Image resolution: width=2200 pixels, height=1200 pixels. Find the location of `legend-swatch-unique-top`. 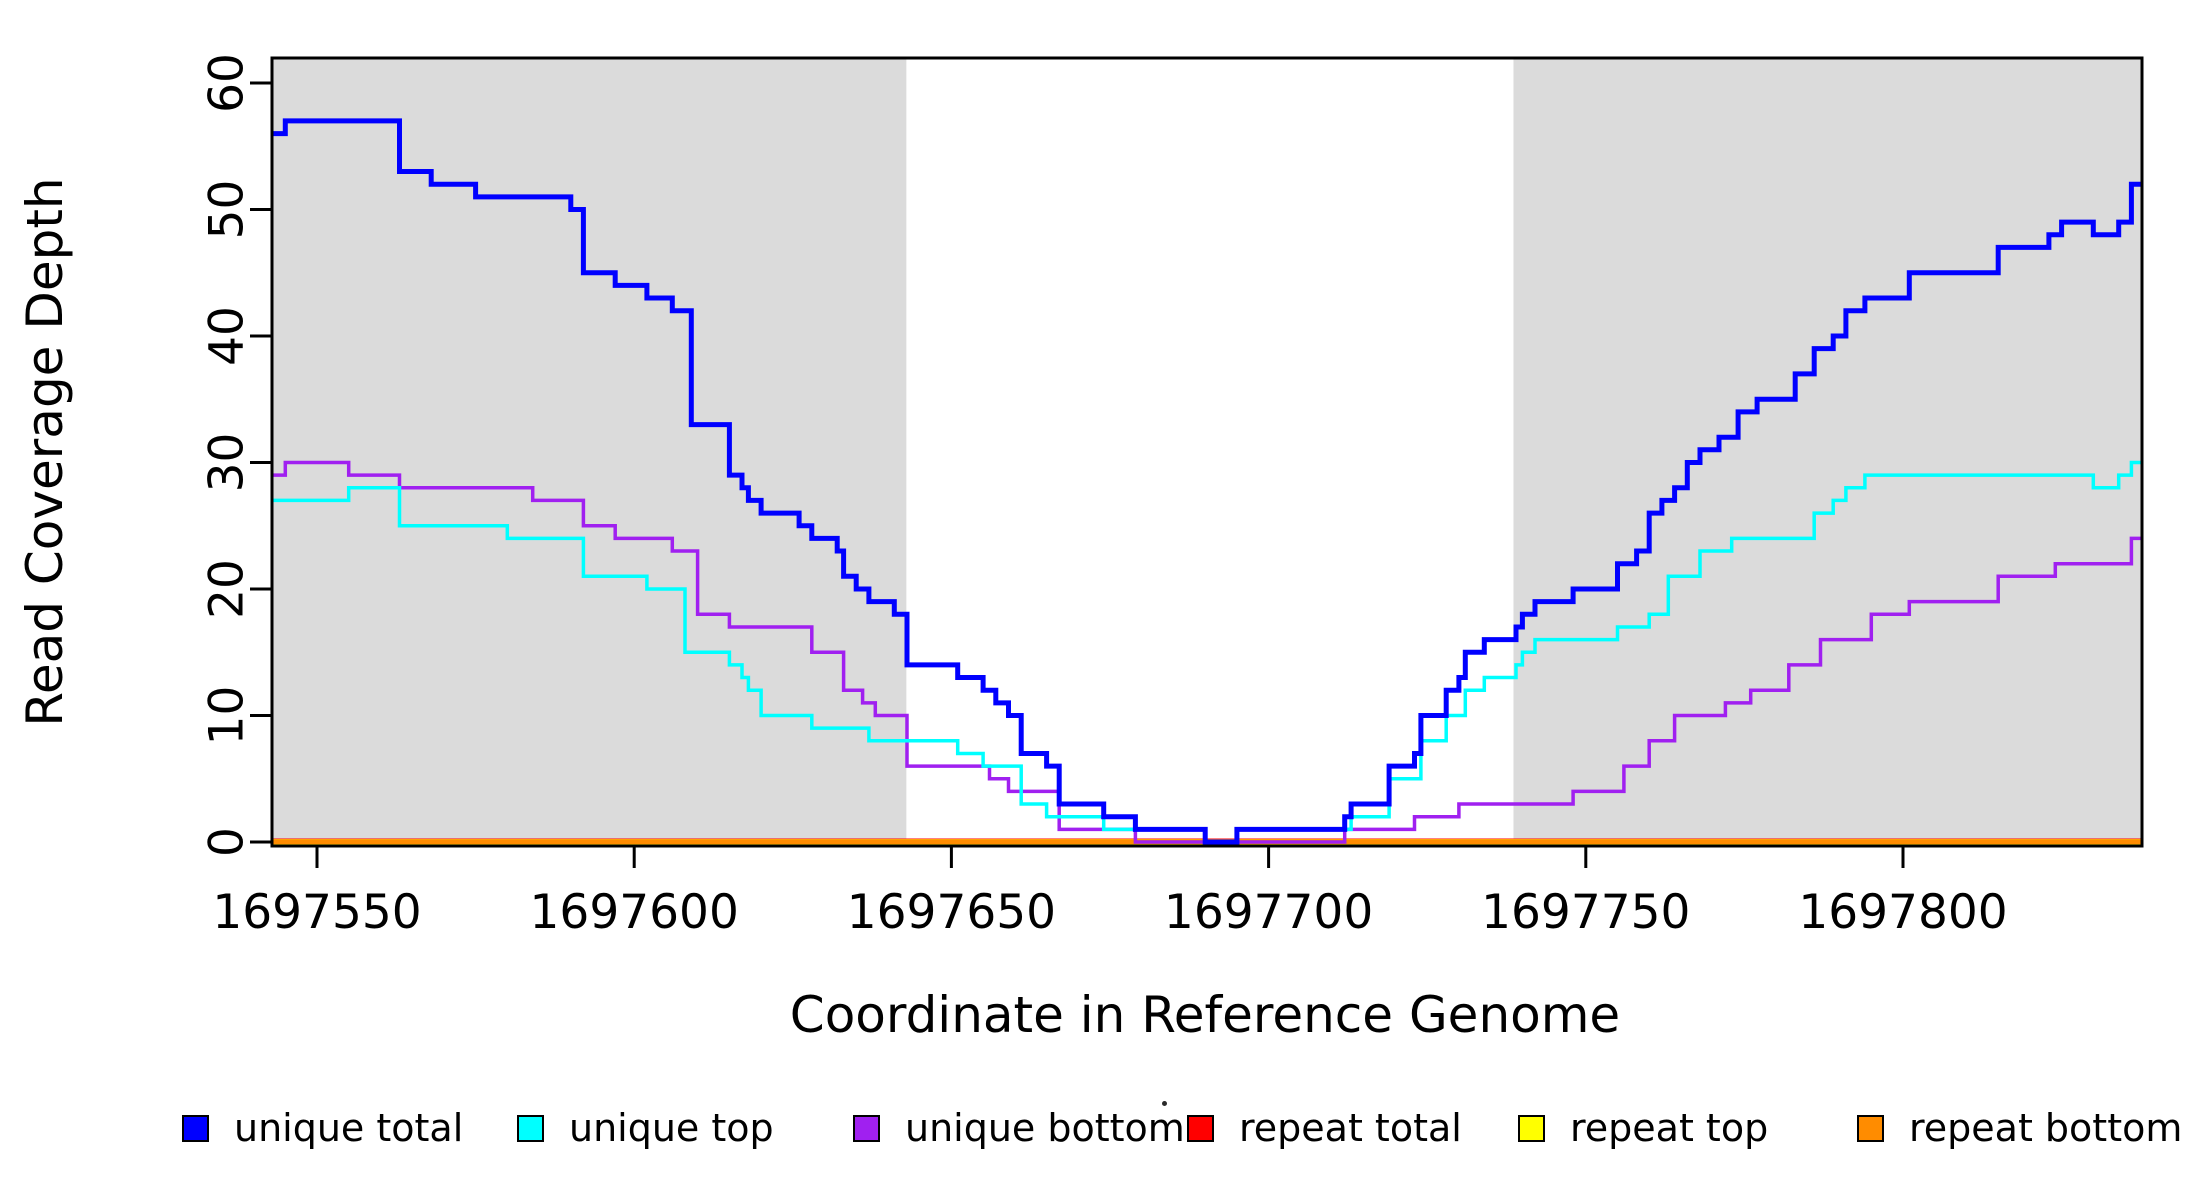

legend-swatch-unique-top is located at coordinates (530, 1128).